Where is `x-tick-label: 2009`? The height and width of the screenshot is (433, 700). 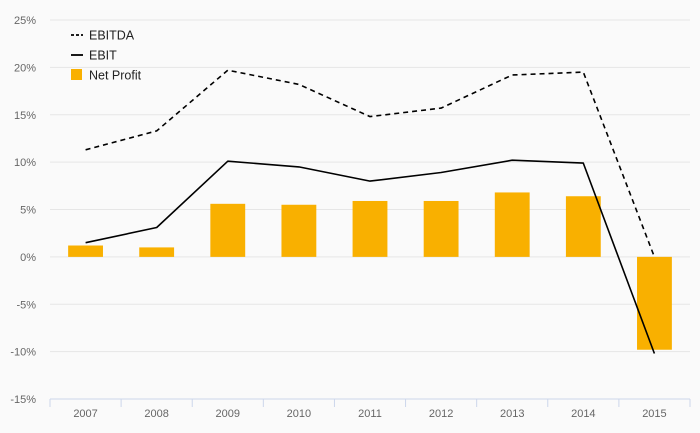 x-tick-label: 2009 is located at coordinates (228, 414).